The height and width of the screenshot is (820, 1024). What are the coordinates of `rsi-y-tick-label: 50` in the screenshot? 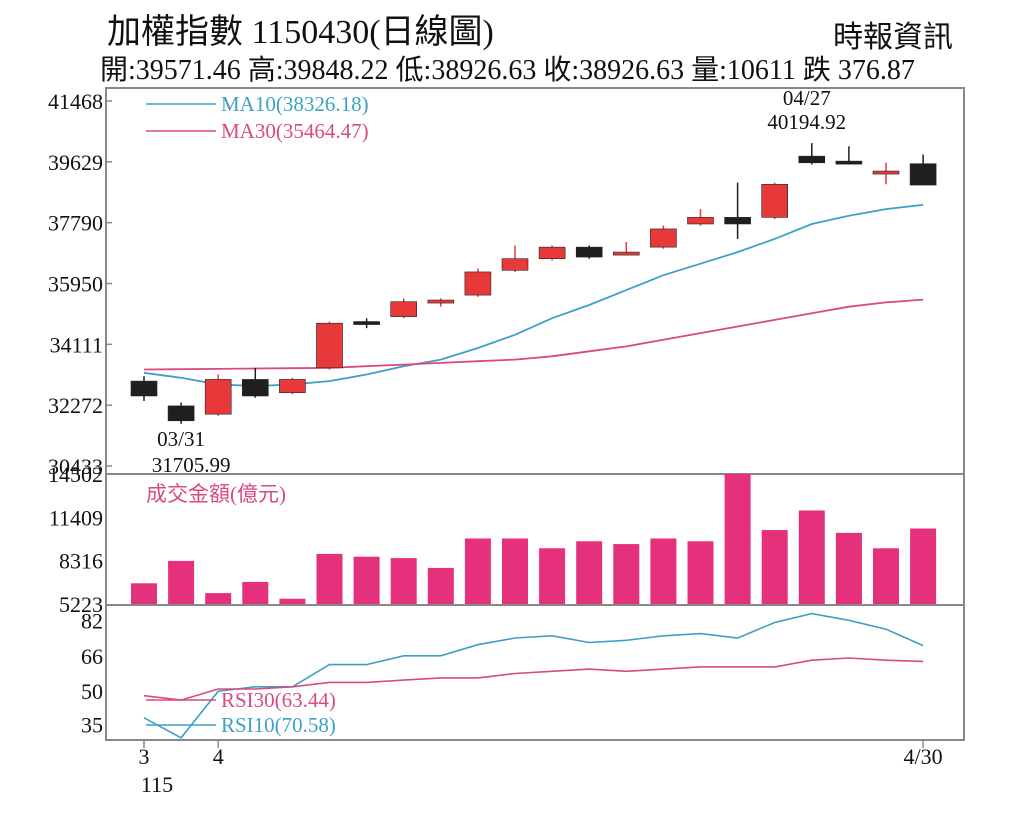 It's located at (92, 691).